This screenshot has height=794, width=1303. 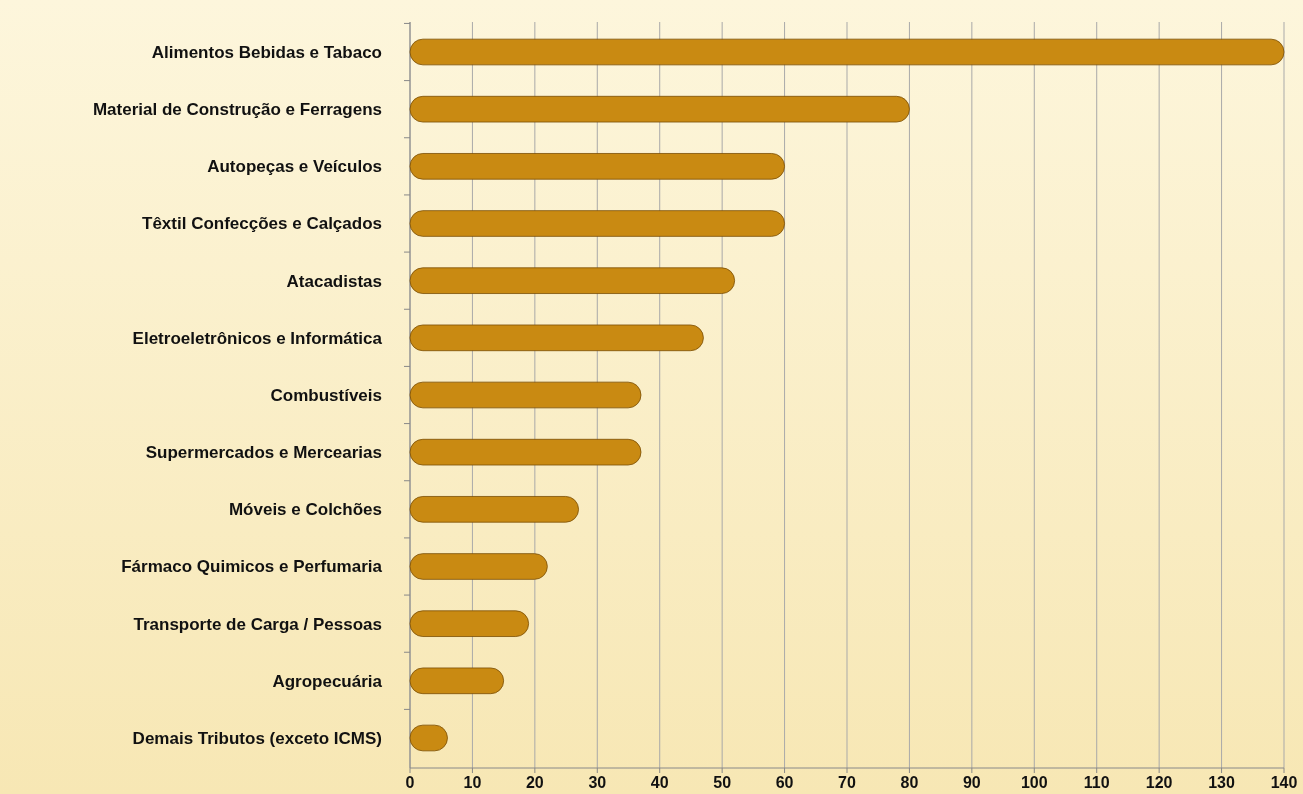 I want to click on x-tick-label: 120, so click(x=1159, y=782).